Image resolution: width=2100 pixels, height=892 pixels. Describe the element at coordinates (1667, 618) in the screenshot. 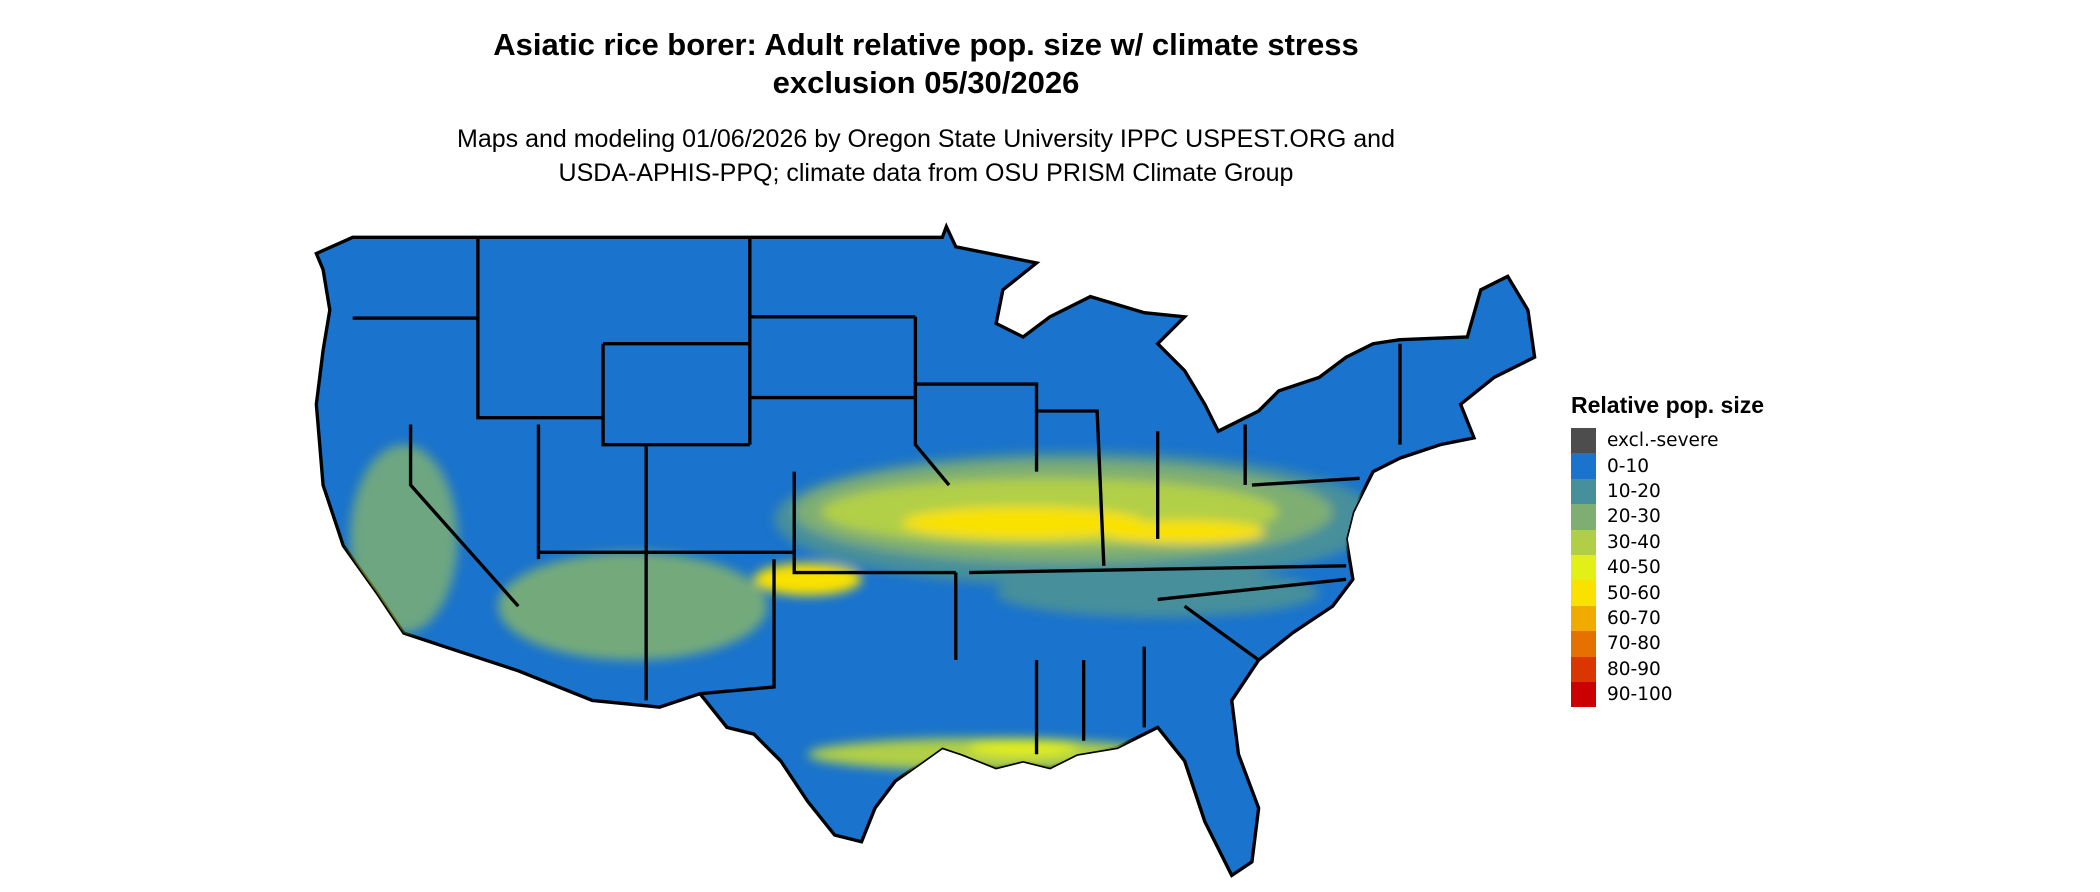

I see `legend-item: 60-70` at that location.